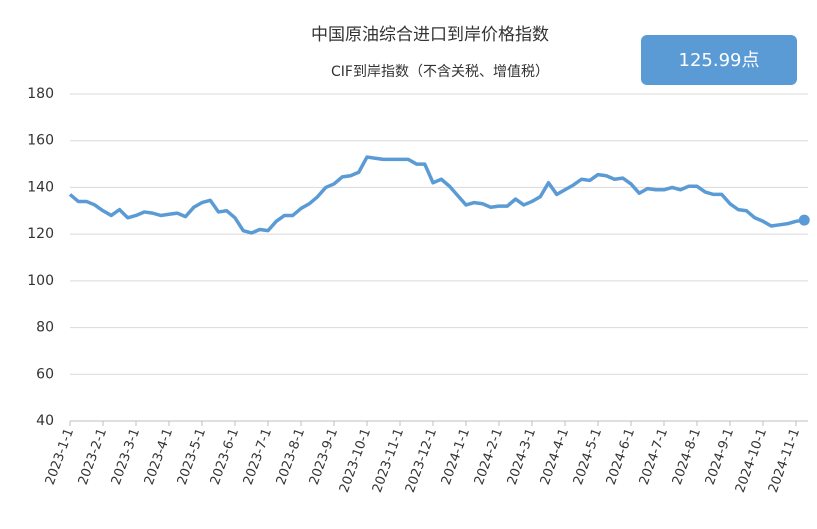  I want to click on x-tick-label: 2024-4-1, so click(555, 456).